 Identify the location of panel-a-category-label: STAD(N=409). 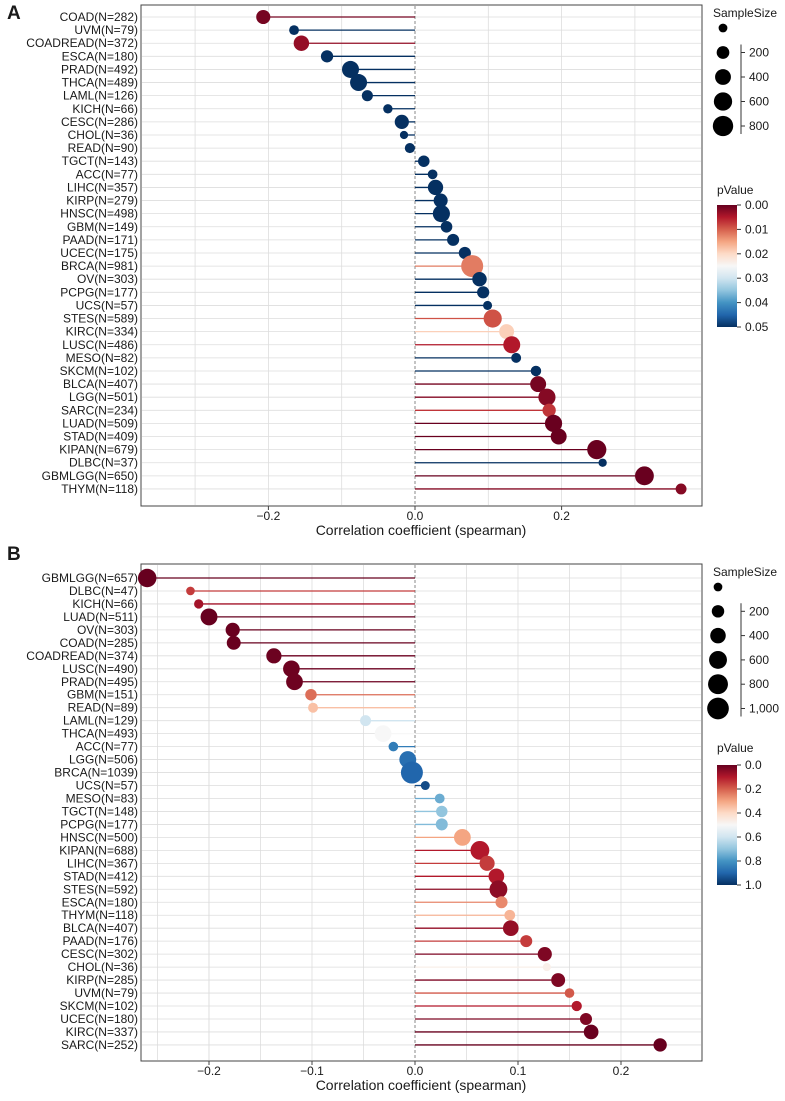
(100, 437).